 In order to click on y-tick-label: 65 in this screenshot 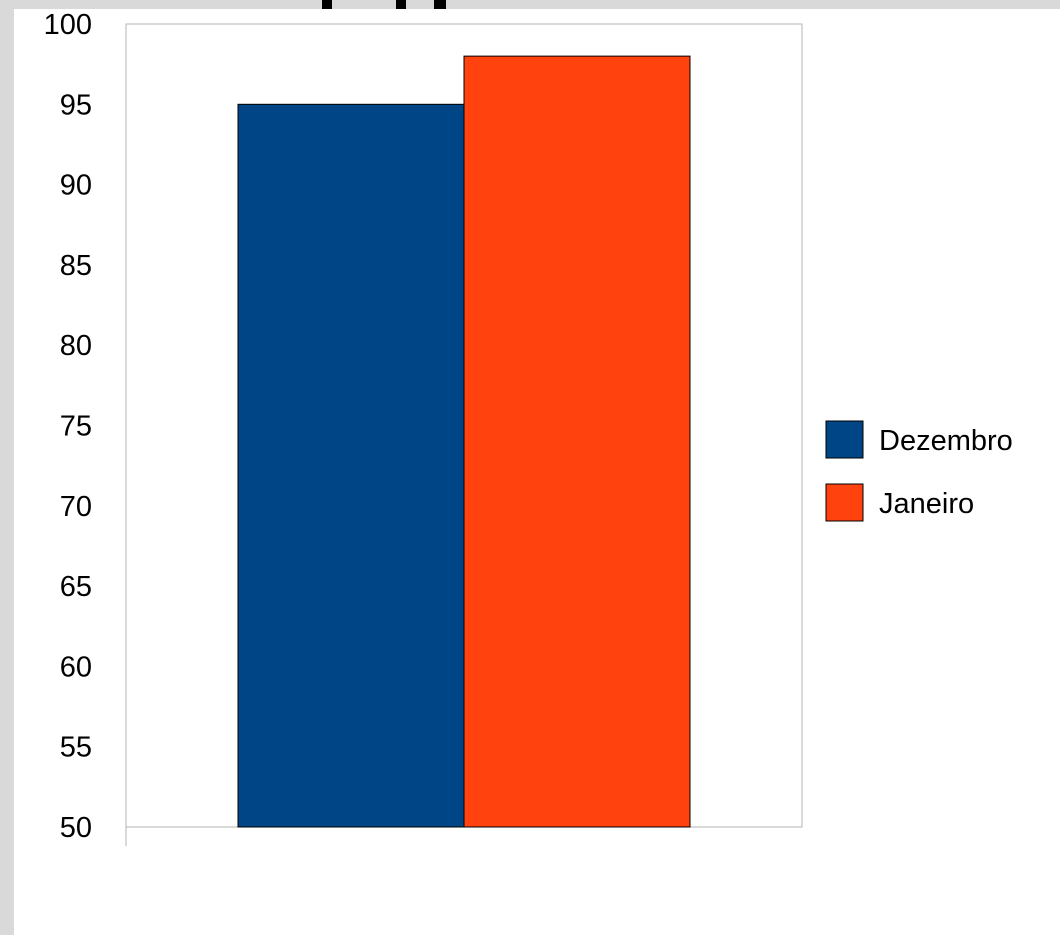, I will do `click(76, 587)`.